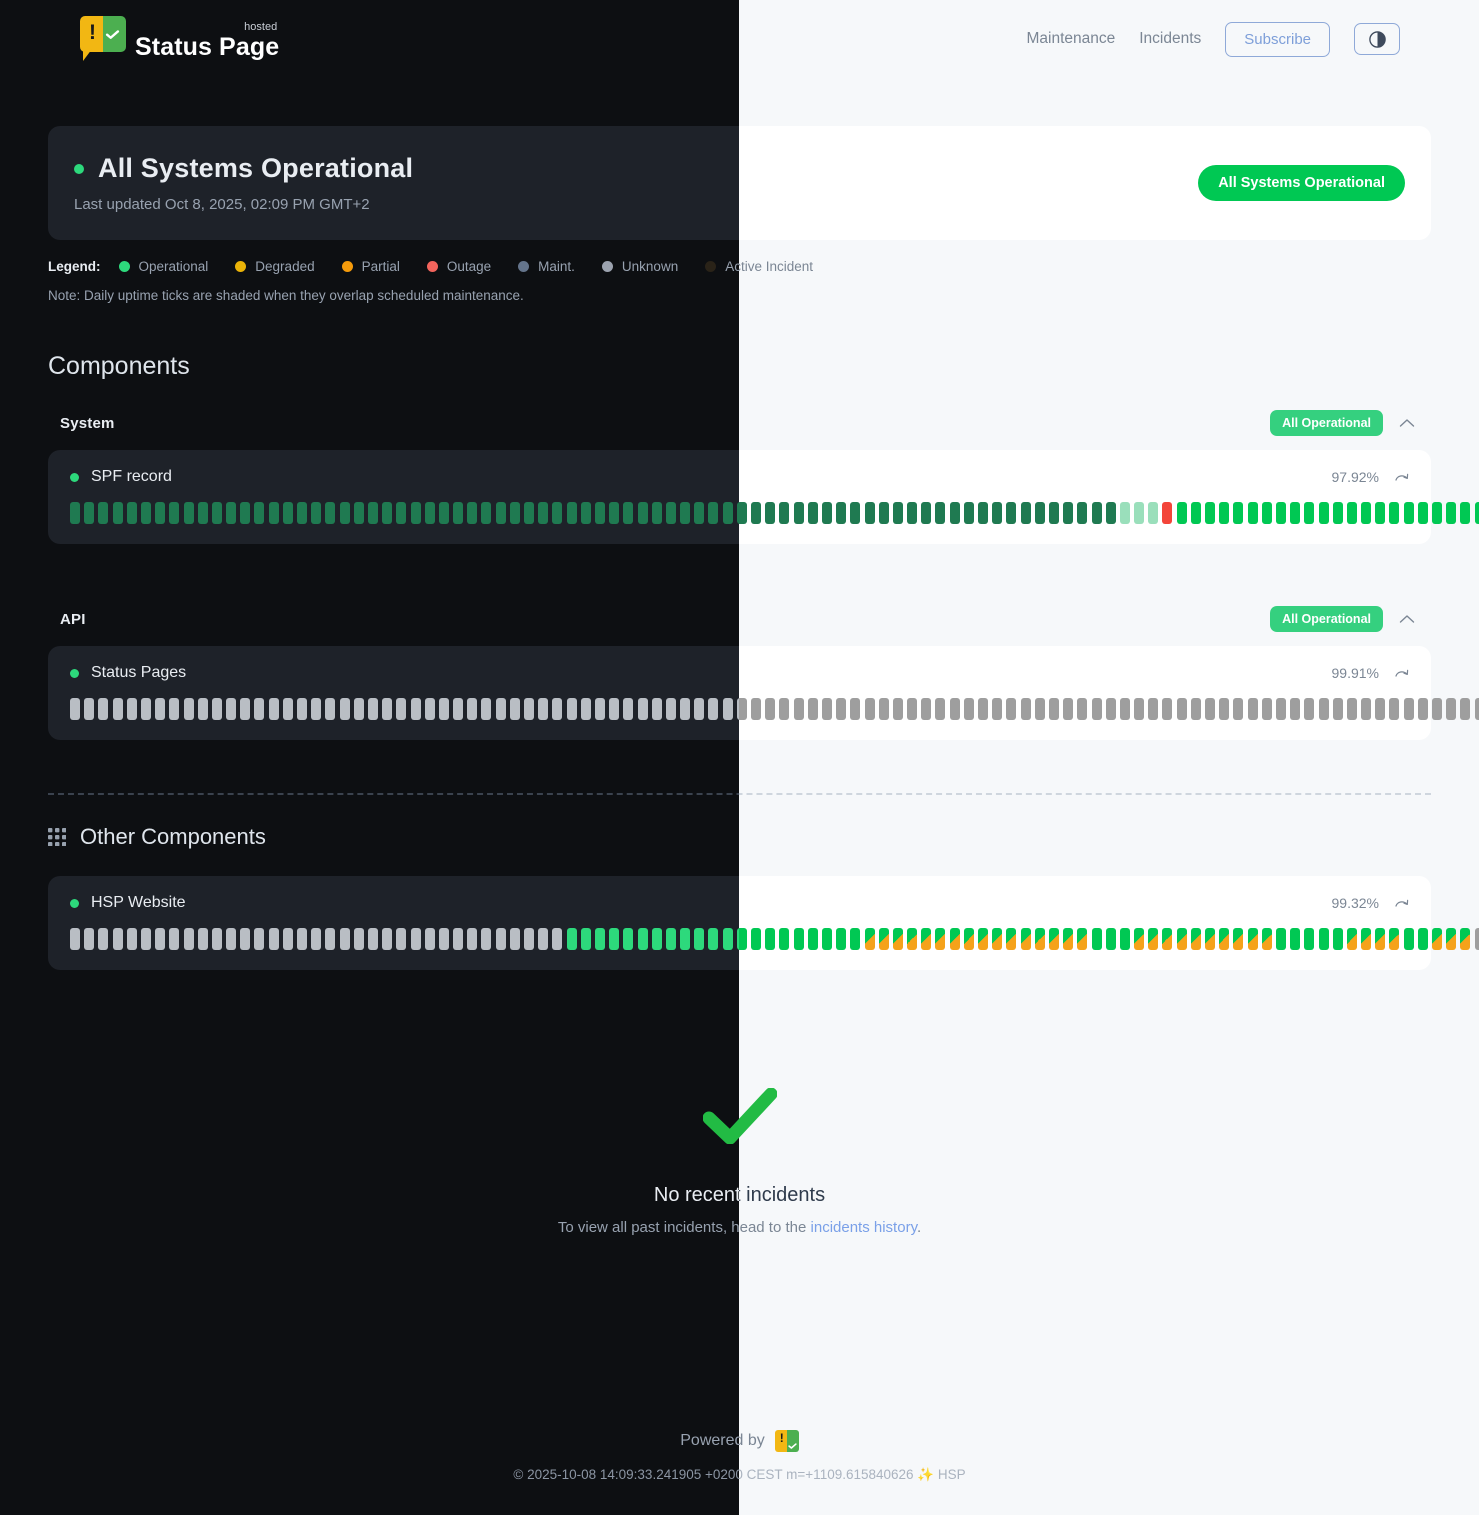 This screenshot has width=1479, height=1515. I want to click on group-header: SystemAll Operational, so click(1085, 423).